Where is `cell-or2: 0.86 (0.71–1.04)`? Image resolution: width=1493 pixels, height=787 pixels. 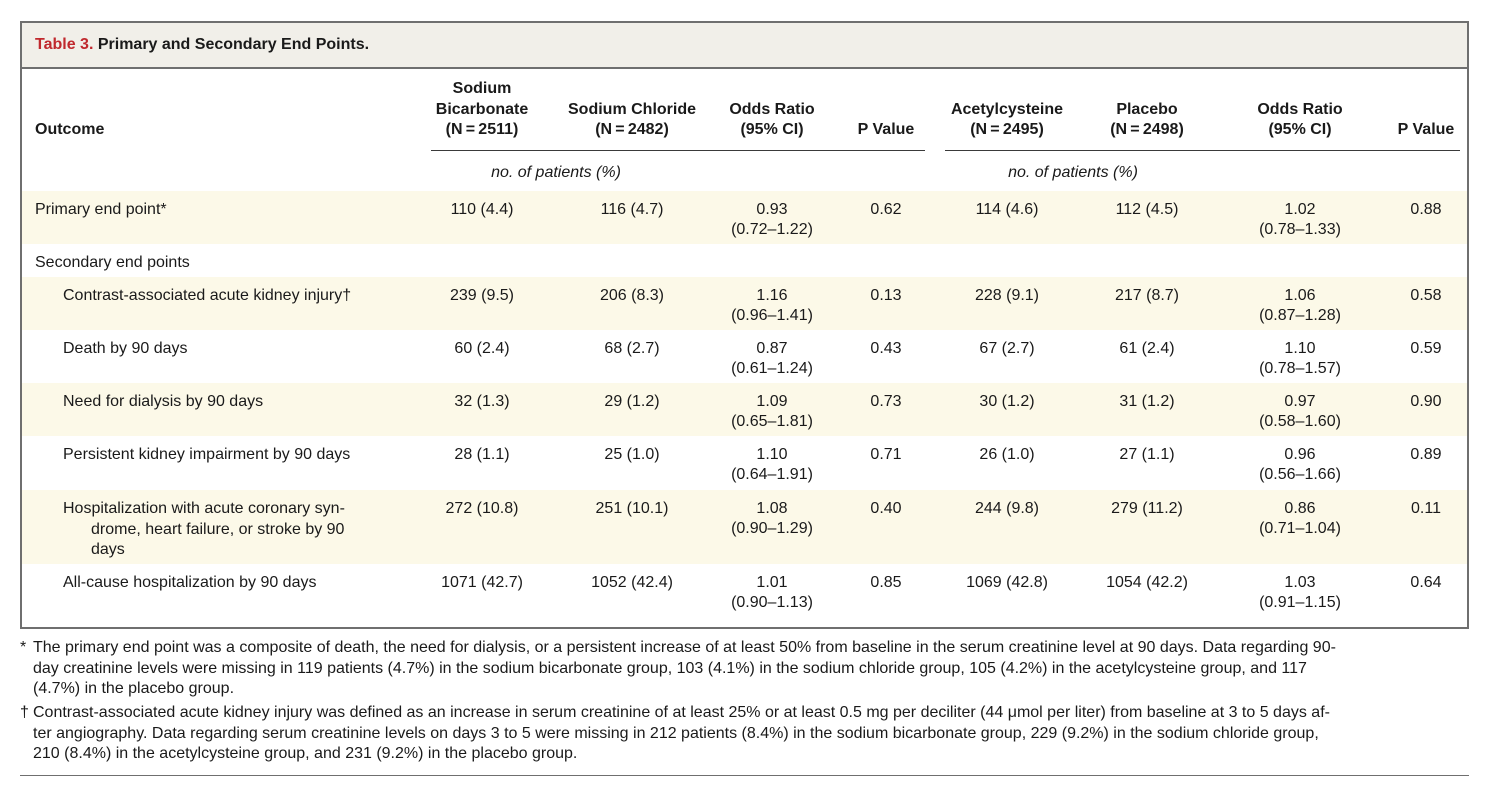 cell-or2: 0.86 (0.71–1.04) is located at coordinates (1300, 519).